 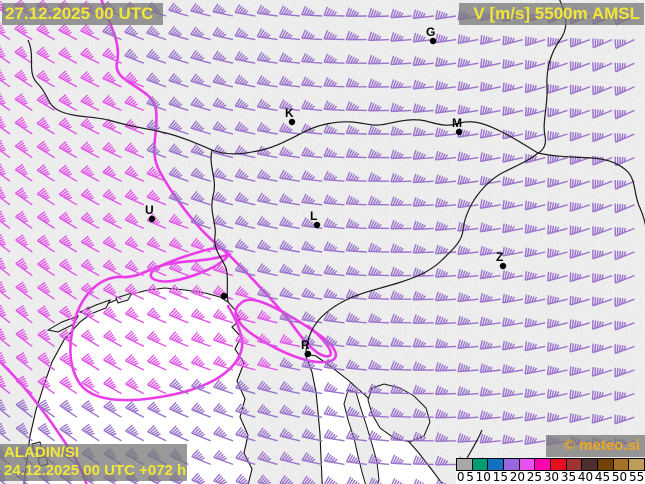 I want to click on city-dot, so click(x=224, y=296).